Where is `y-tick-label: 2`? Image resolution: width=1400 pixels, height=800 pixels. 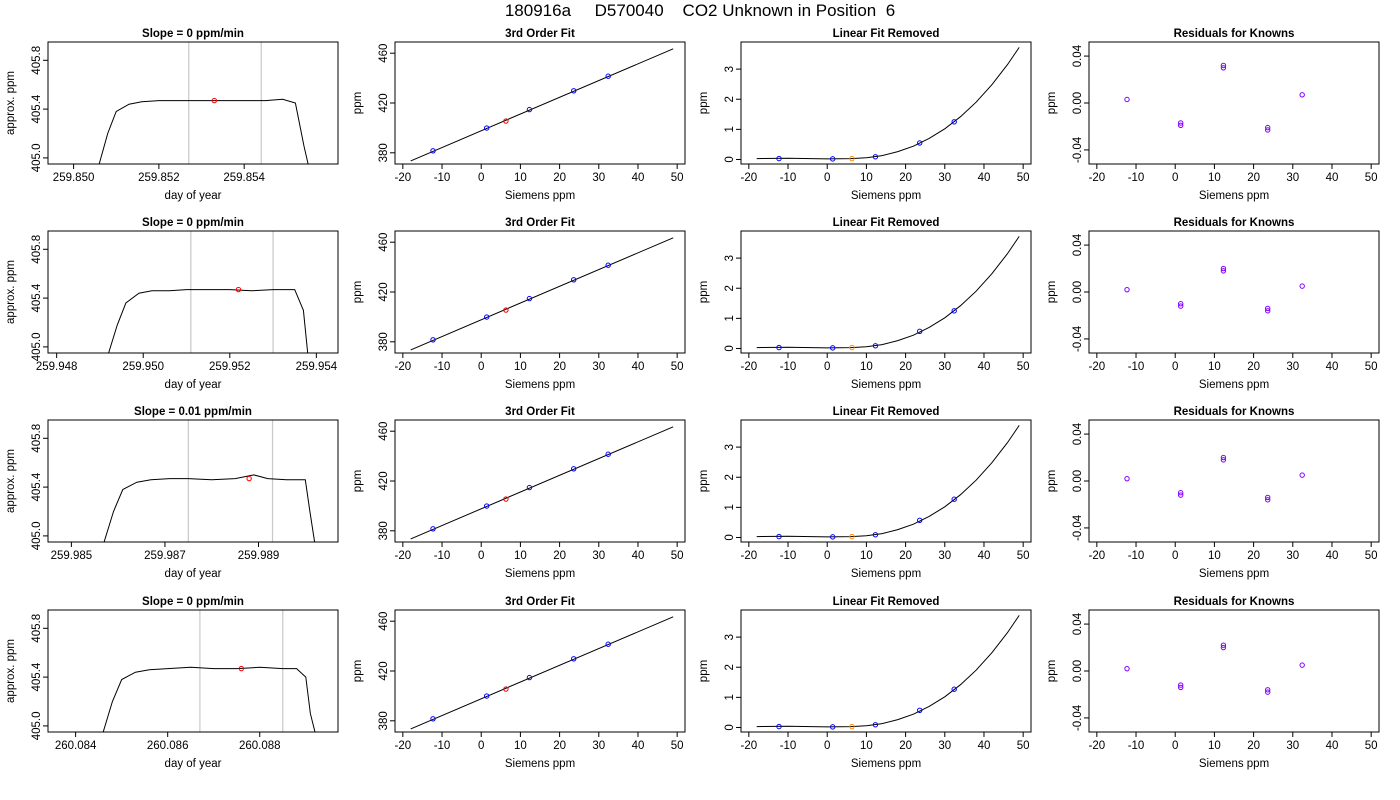 y-tick-label: 2 is located at coordinates (730, 667).